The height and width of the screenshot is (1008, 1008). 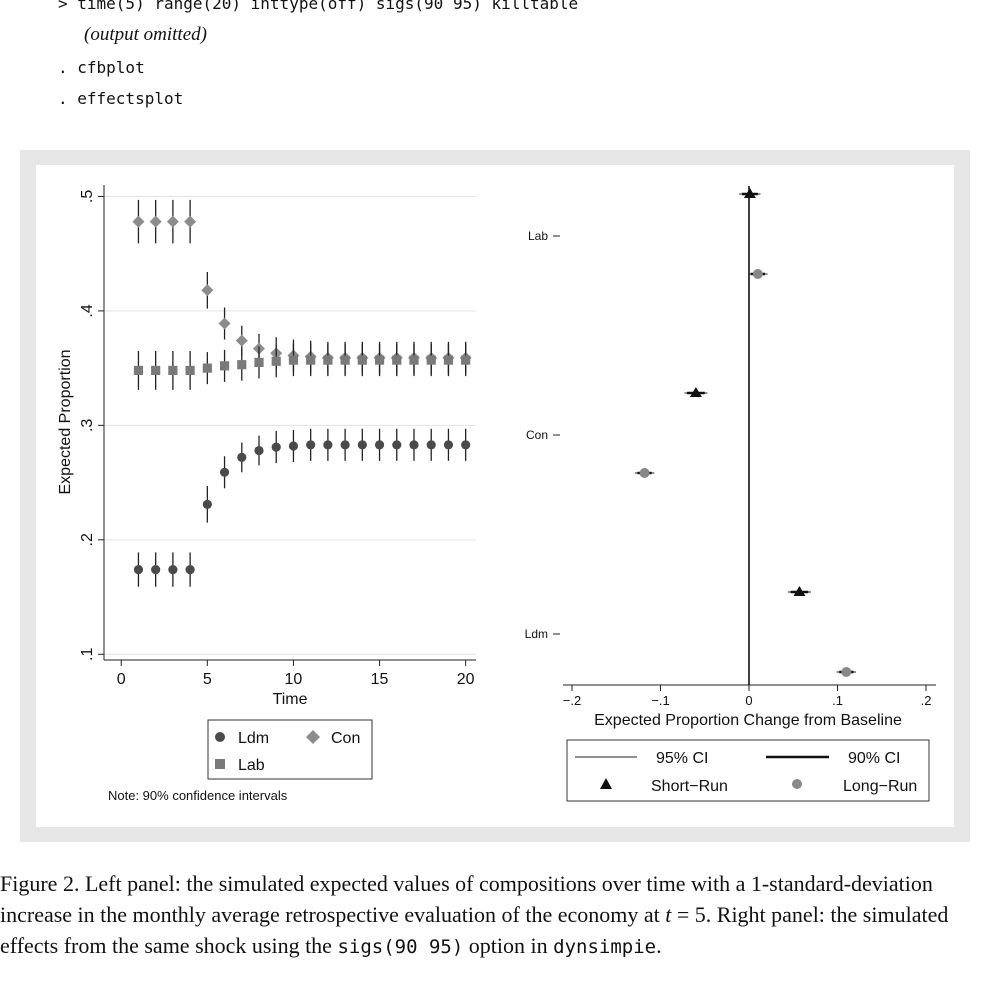 I want to click on right-xlabel: Expected Proportion Change from Baseline, so click(x=748, y=720).